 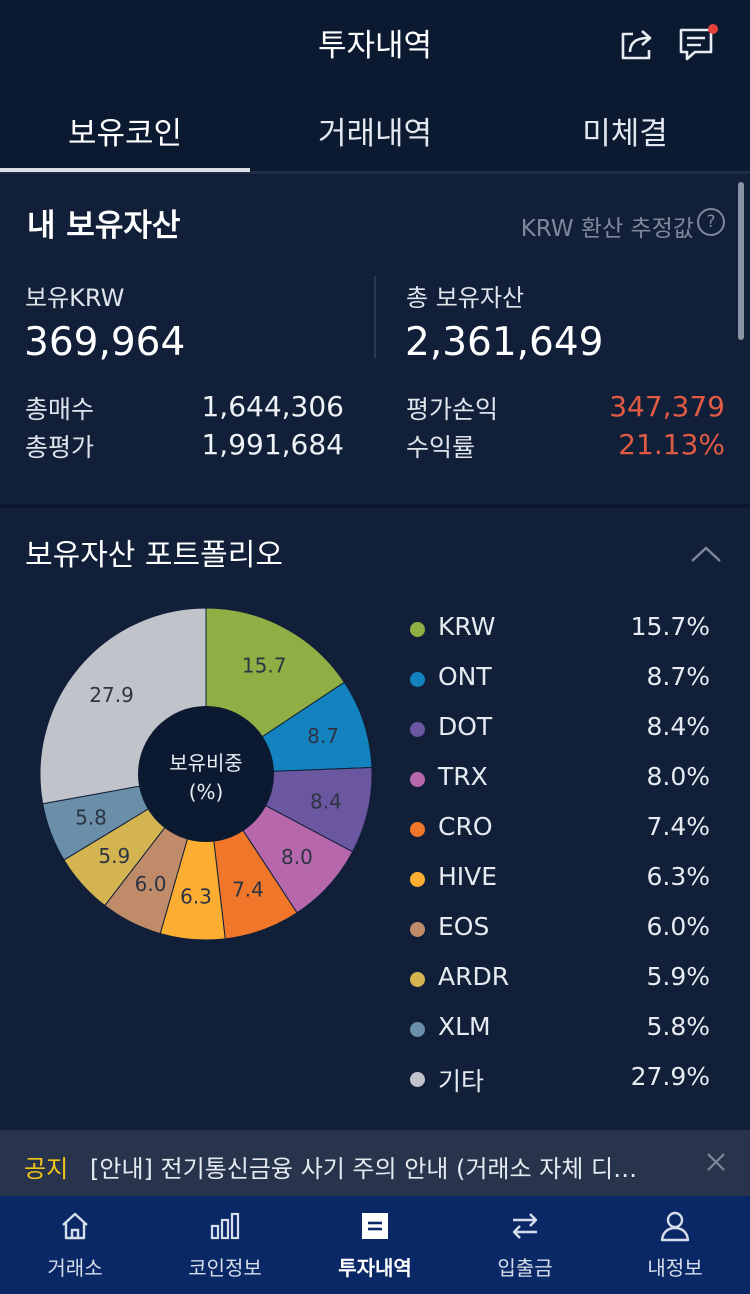 What do you see at coordinates (625, 134) in the screenshot?
I see `tab-open-orders: 미체결` at bounding box center [625, 134].